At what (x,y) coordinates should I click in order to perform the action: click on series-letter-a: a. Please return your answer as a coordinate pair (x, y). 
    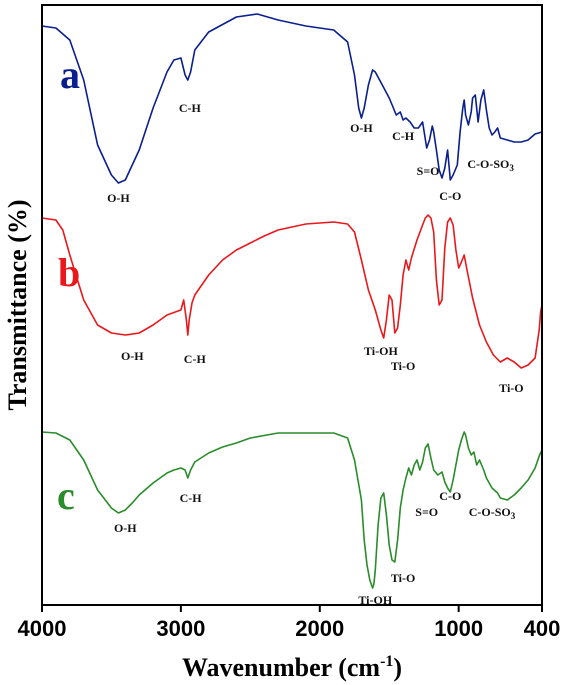
    Looking at the image, I should click on (70, 74).